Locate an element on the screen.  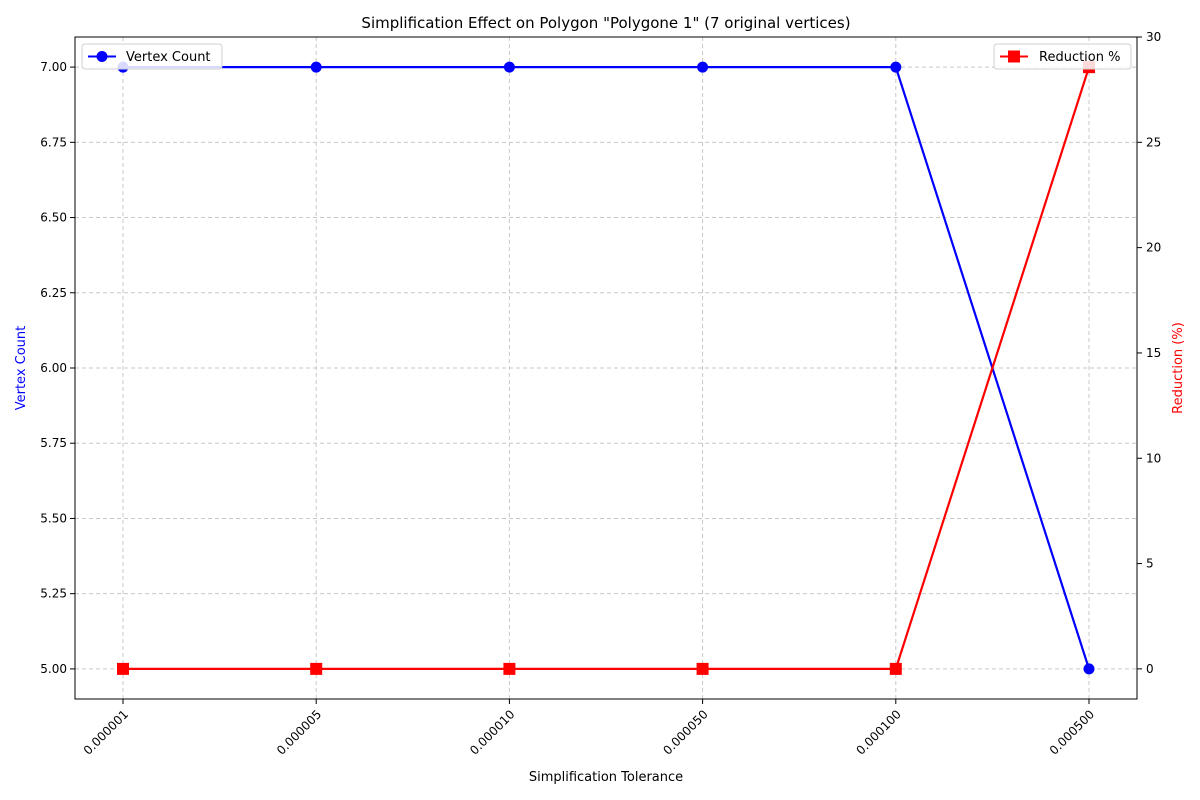
right-tick-label: 10 is located at coordinates (1153, 458).